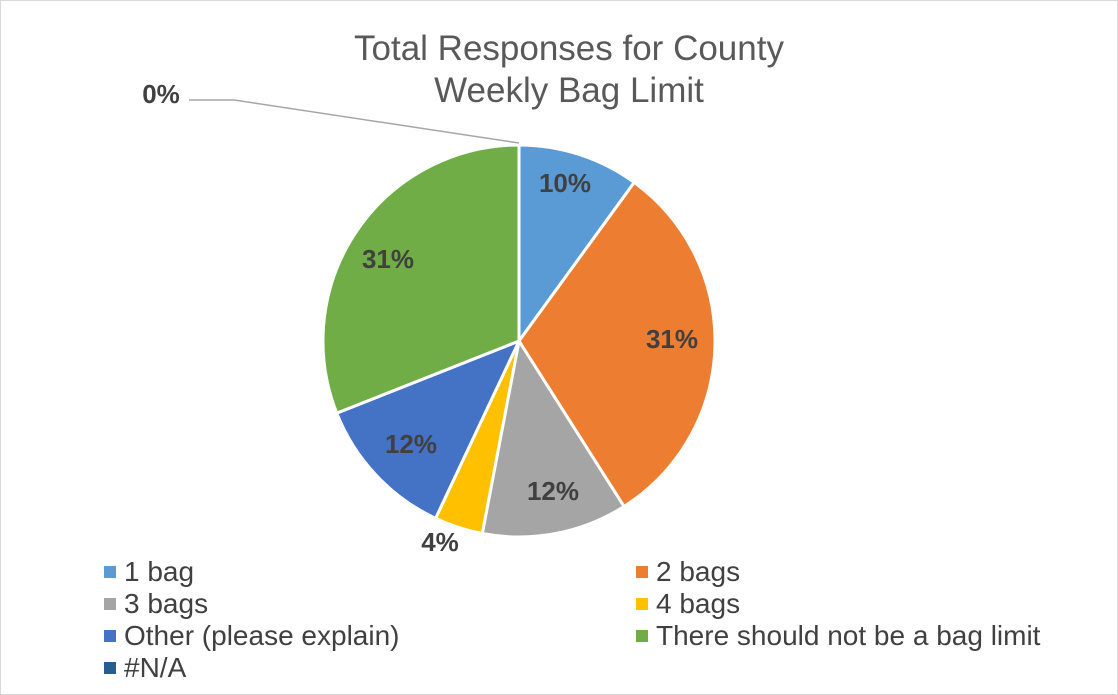 Image resolution: width=1118 pixels, height=695 pixels. What do you see at coordinates (354, 121) in the screenshot?
I see `leader-line-n-a` at bounding box center [354, 121].